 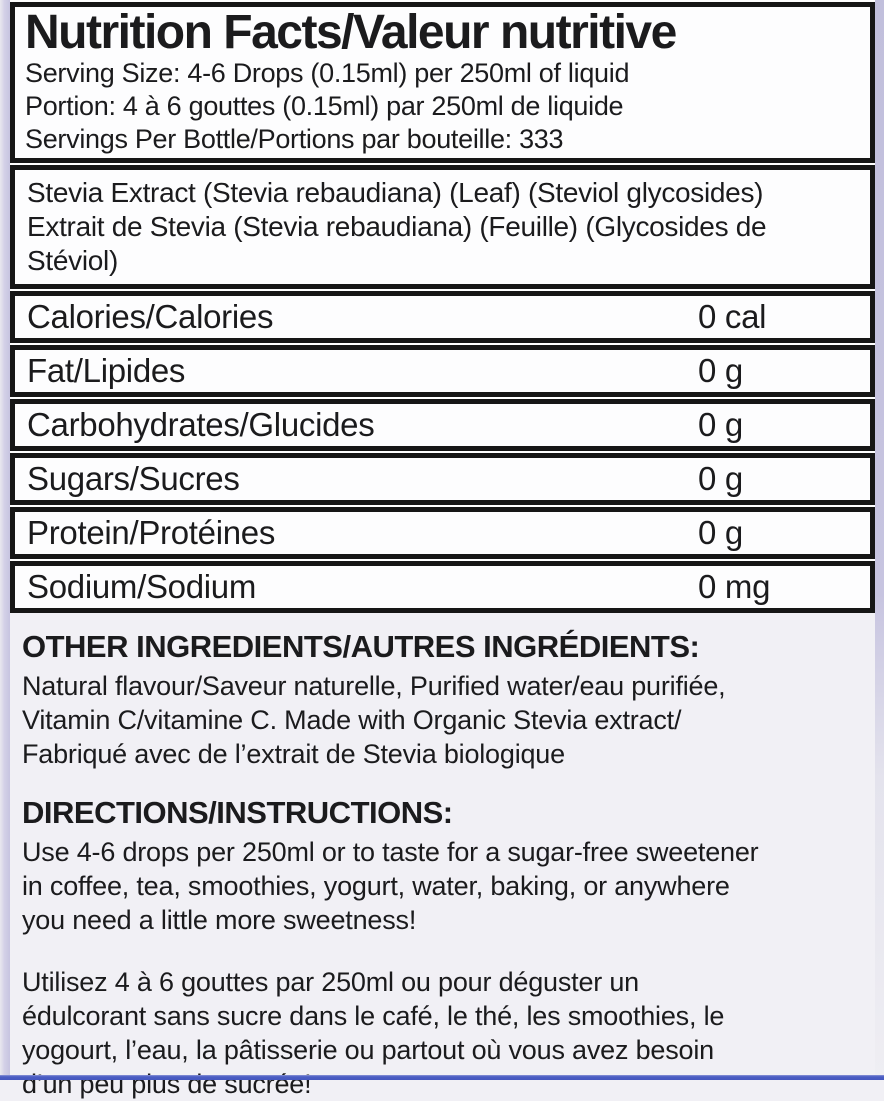 What do you see at coordinates (237, 812) in the screenshot?
I see `directions-heading: DIRECTIONS/INSTRUCTIONS:` at bounding box center [237, 812].